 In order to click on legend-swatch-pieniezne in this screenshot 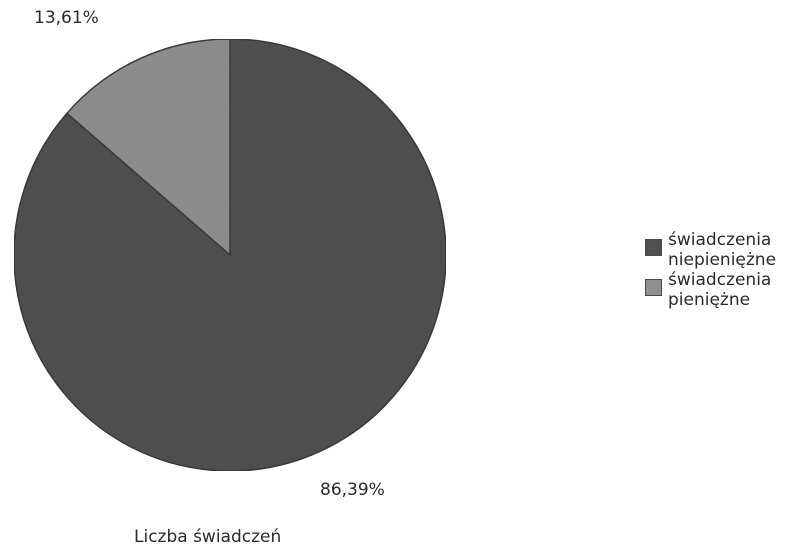, I will do `click(653, 287)`.